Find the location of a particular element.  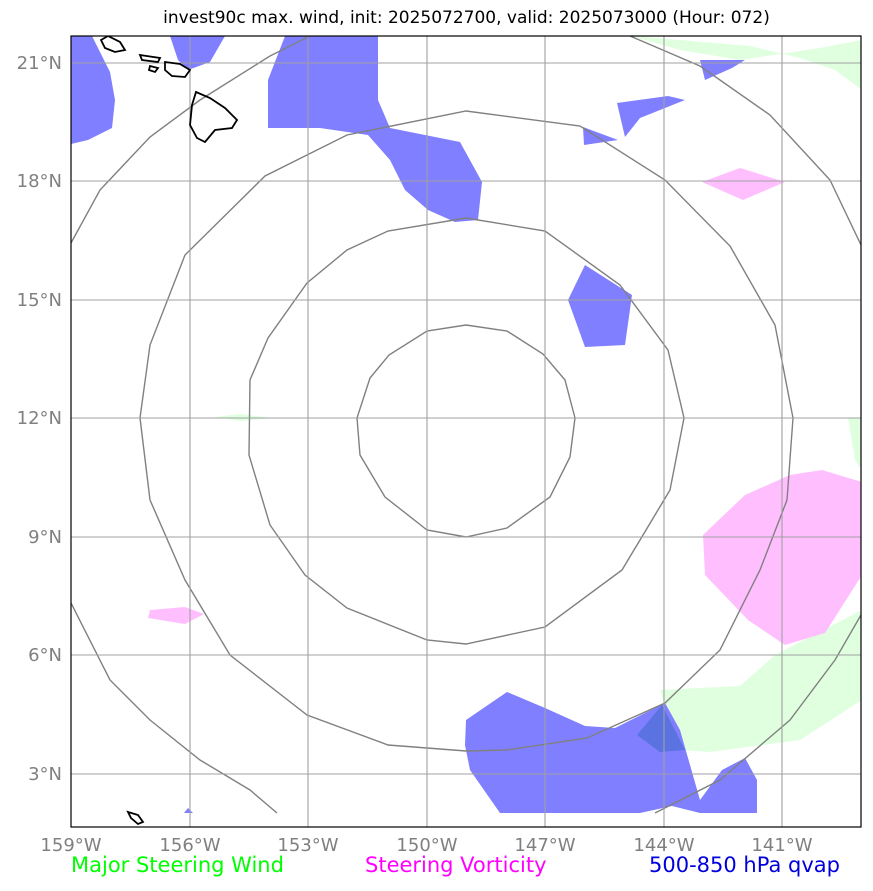

island-oahu is located at coordinates (150, 58).